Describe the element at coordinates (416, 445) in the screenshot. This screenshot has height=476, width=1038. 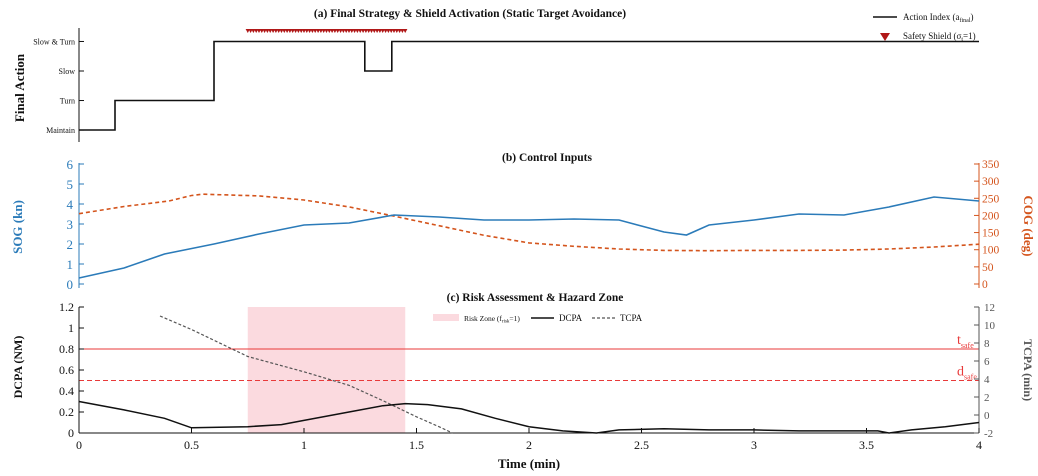
I see `panel-c-xtick-label: 1.5` at that location.